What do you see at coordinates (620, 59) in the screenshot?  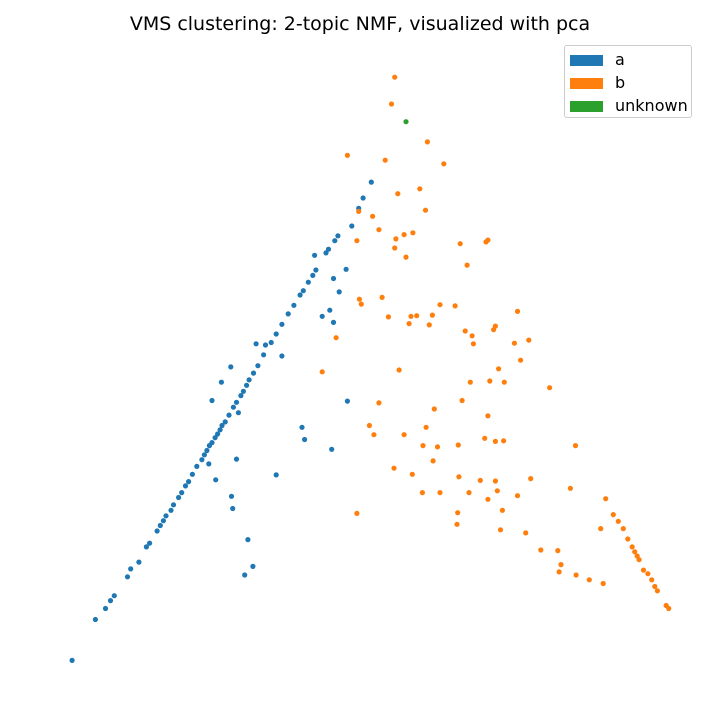 I see `legend-label-a: a` at bounding box center [620, 59].